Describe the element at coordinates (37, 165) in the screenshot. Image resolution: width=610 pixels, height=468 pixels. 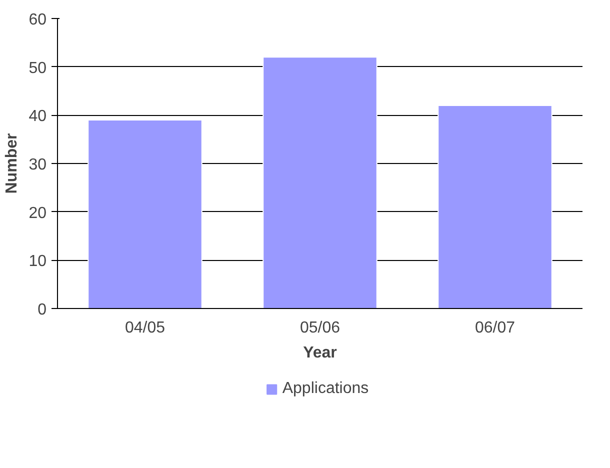
I see `y-tick-label: 30` at that location.